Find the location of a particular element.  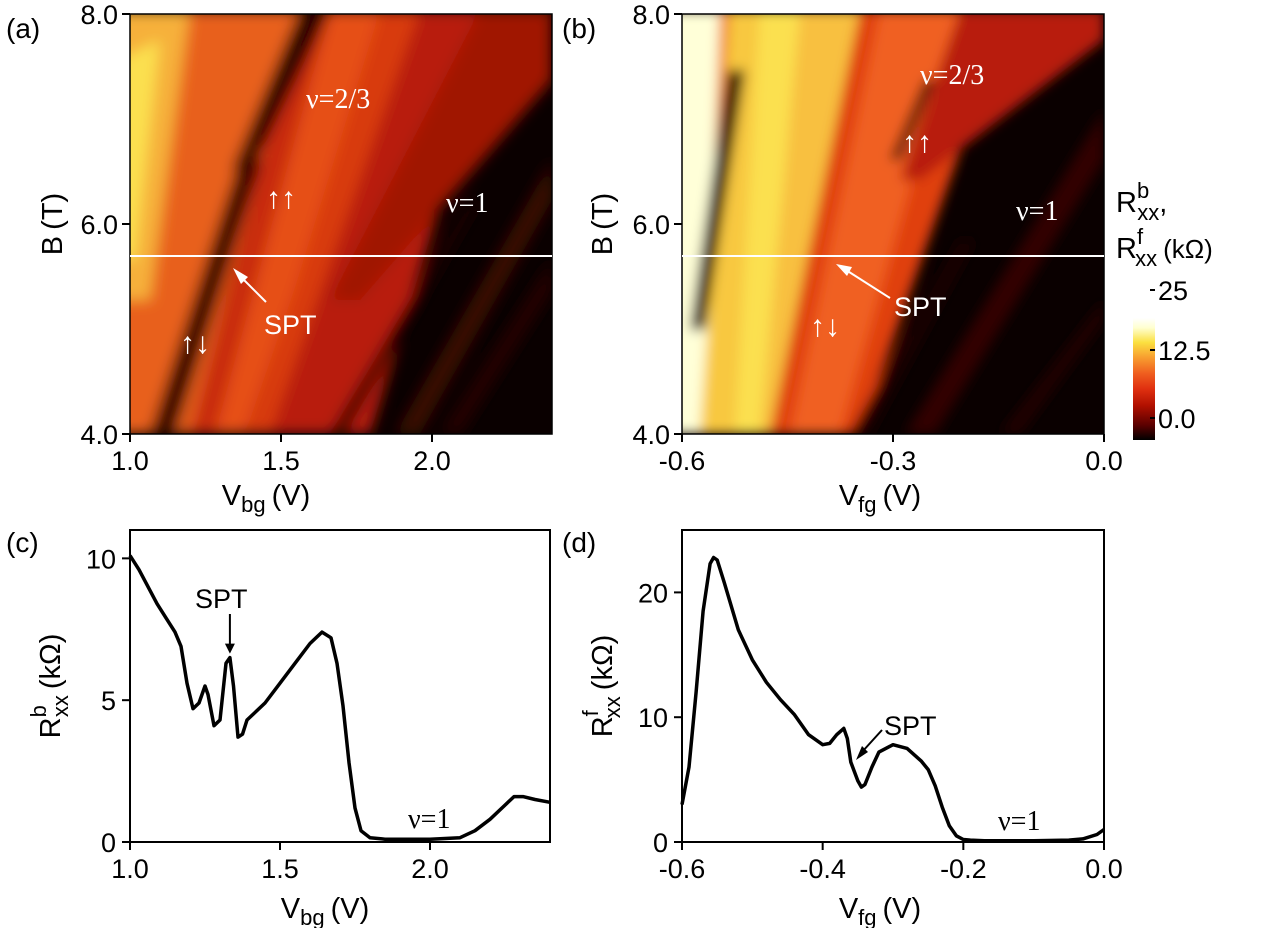

colorbar-tick-25: 25 is located at coordinates (1173, 291).